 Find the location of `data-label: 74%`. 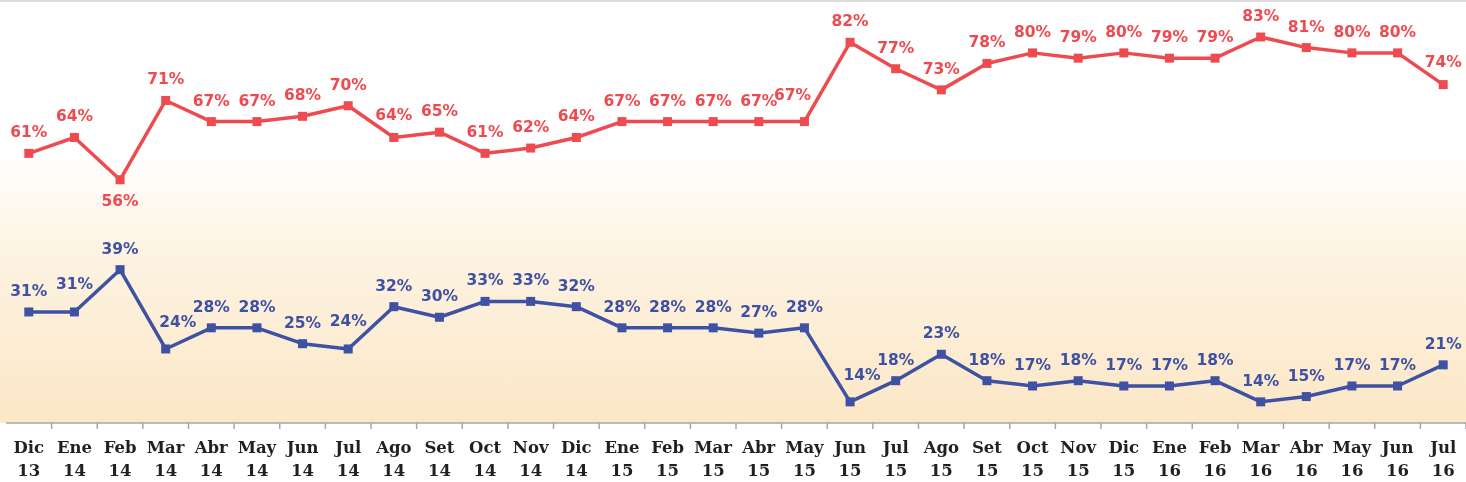

data-label: 74% is located at coordinates (1443, 61).